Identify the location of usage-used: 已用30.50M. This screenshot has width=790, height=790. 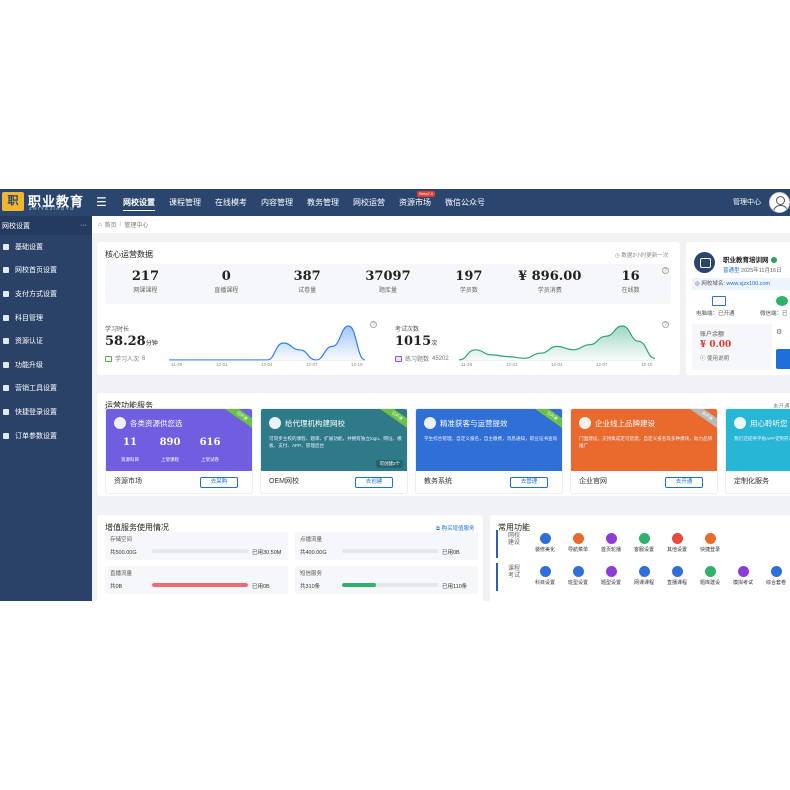
(267, 553).